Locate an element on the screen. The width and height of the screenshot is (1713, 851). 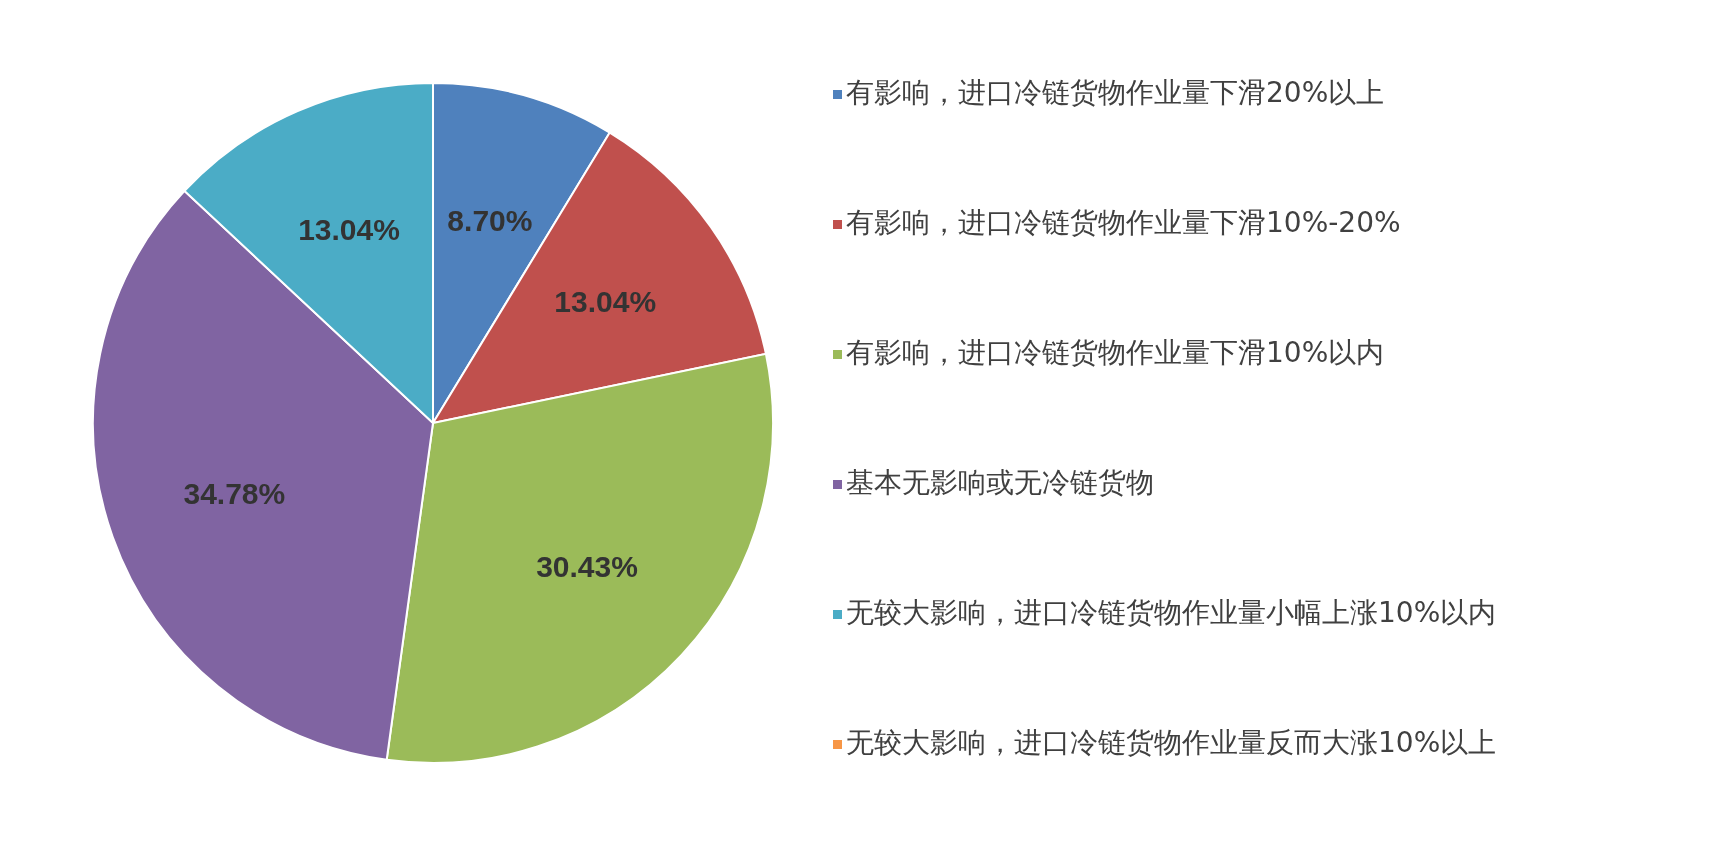
legend-label: 无较大影响，进口冷链货物作业量小幅上涨10%以内 is located at coordinates (1171, 612).